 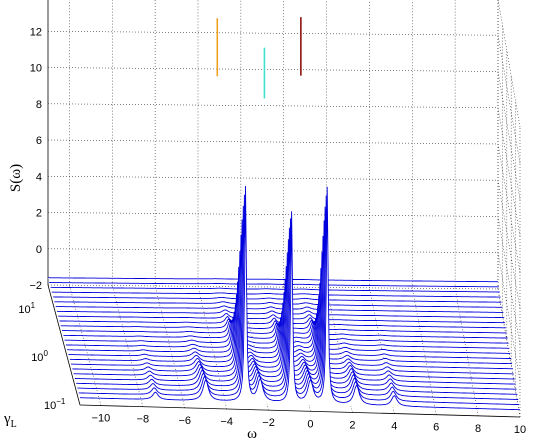 I want to click on z-tick-labels: −2 0 2 4 6 8 10 12 14, so click(x=35, y=146).